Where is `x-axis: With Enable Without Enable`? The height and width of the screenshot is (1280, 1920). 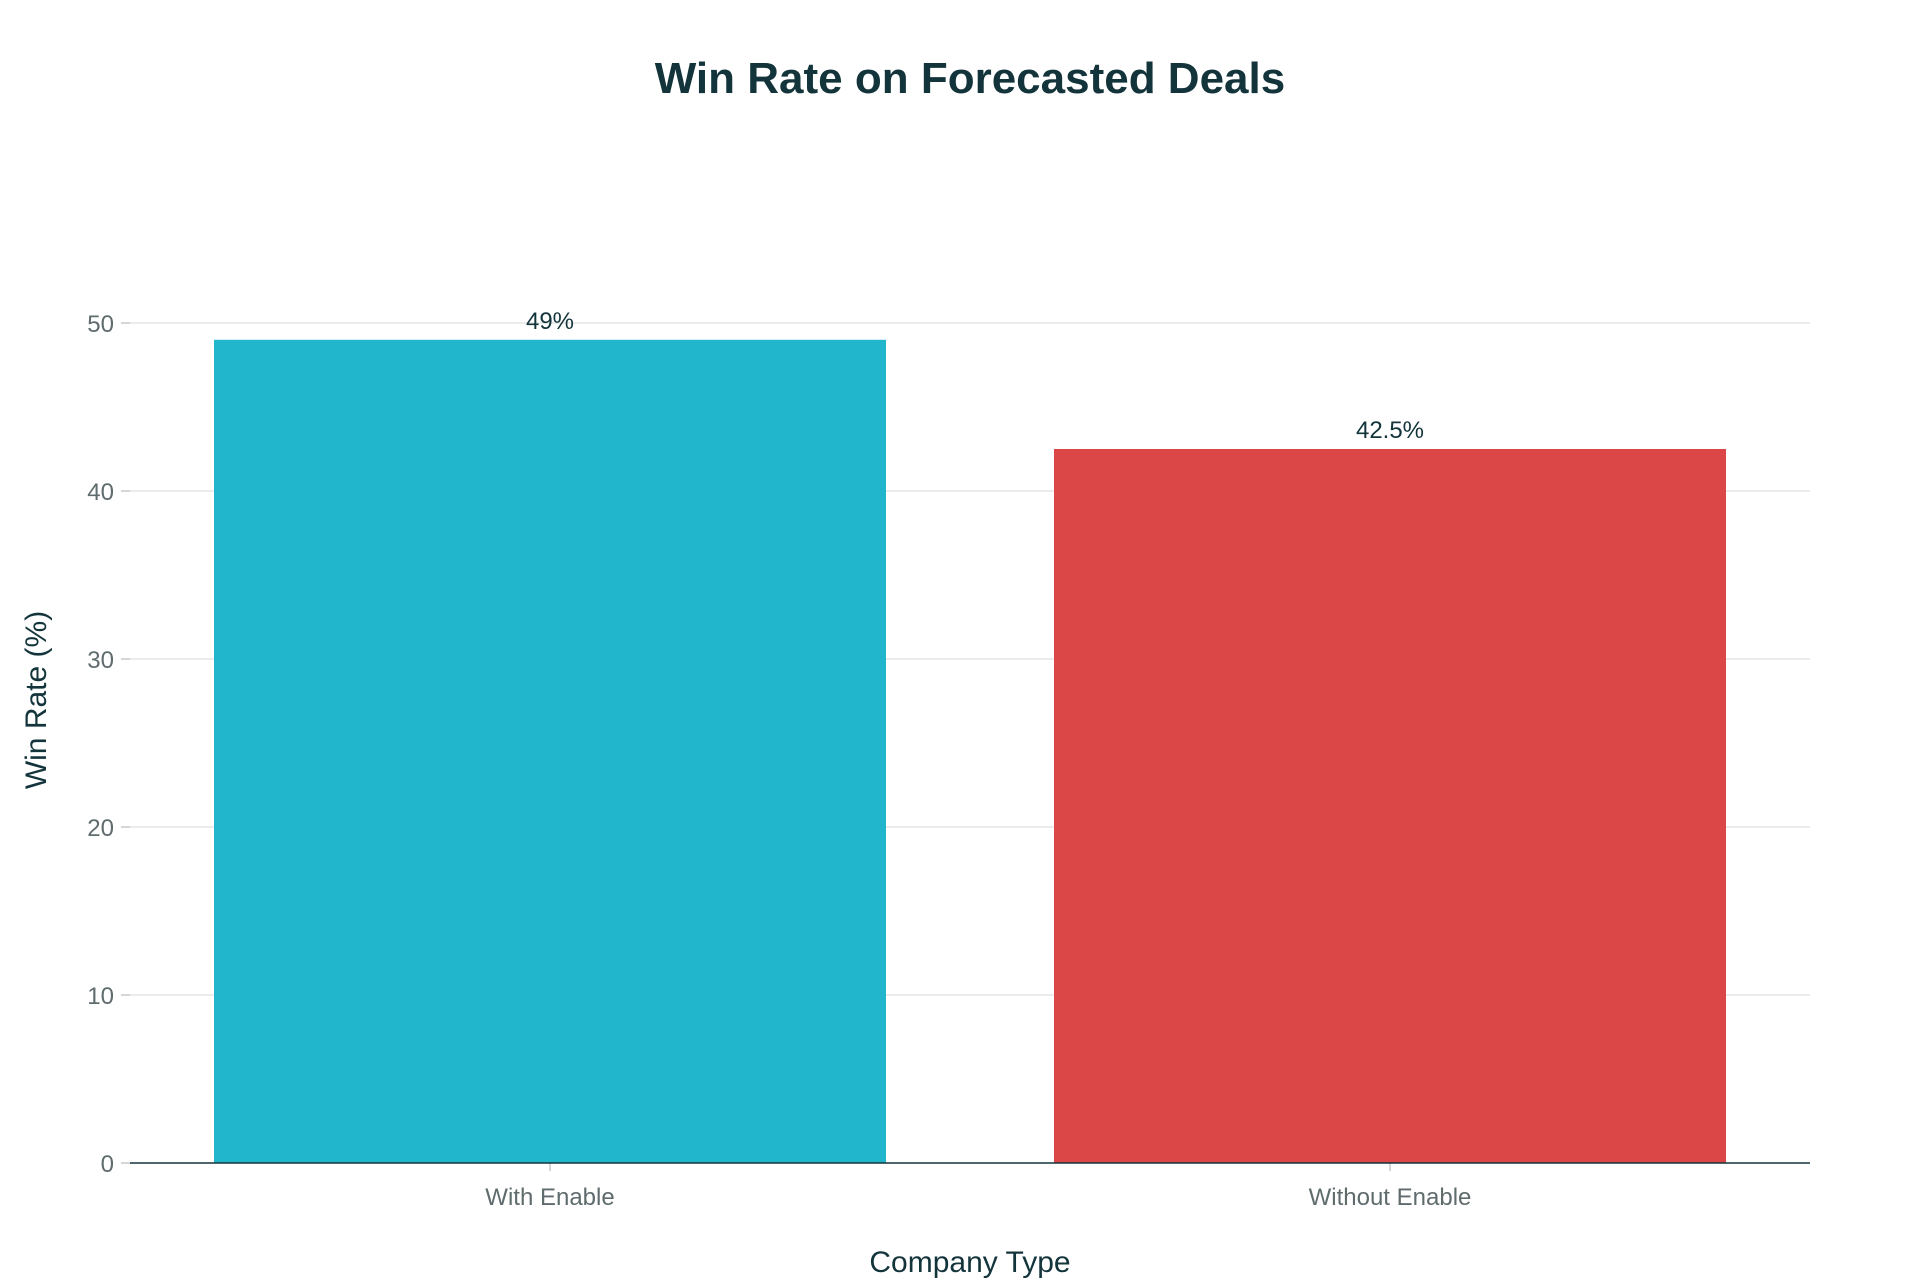
x-axis: With Enable Without Enable is located at coordinates (970, 1186).